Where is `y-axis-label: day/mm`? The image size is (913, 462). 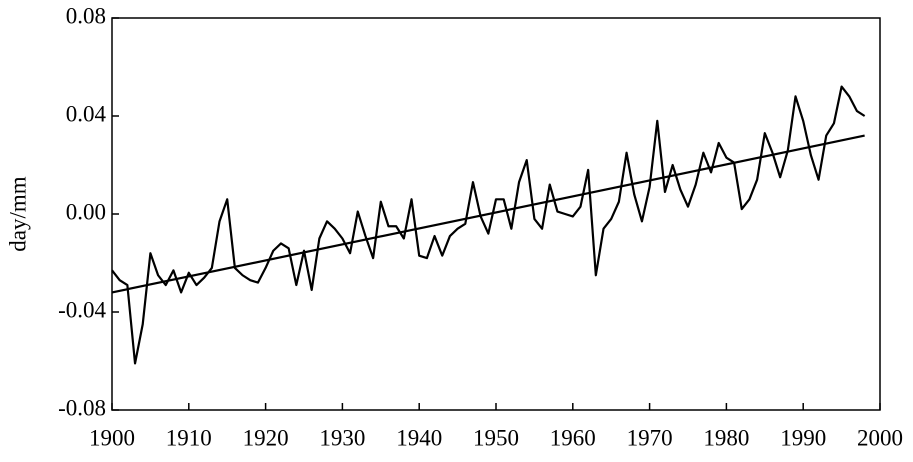
y-axis-label: day/mm is located at coordinates (17, 213).